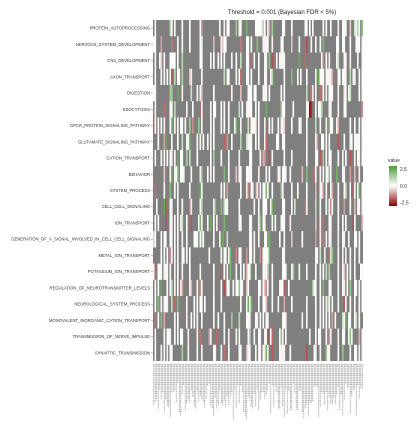 The image size is (419, 434). What do you see at coordinates (128, 158) in the screenshot?
I see `row-label: CATION_TRANSPORT` at bounding box center [128, 158].